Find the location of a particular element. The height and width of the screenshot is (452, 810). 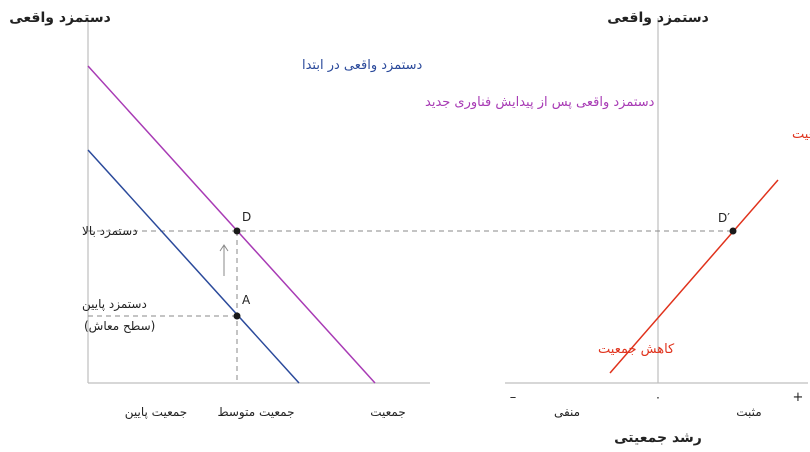

point-d-prime-label: D′ is located at coordinates (724, 218).